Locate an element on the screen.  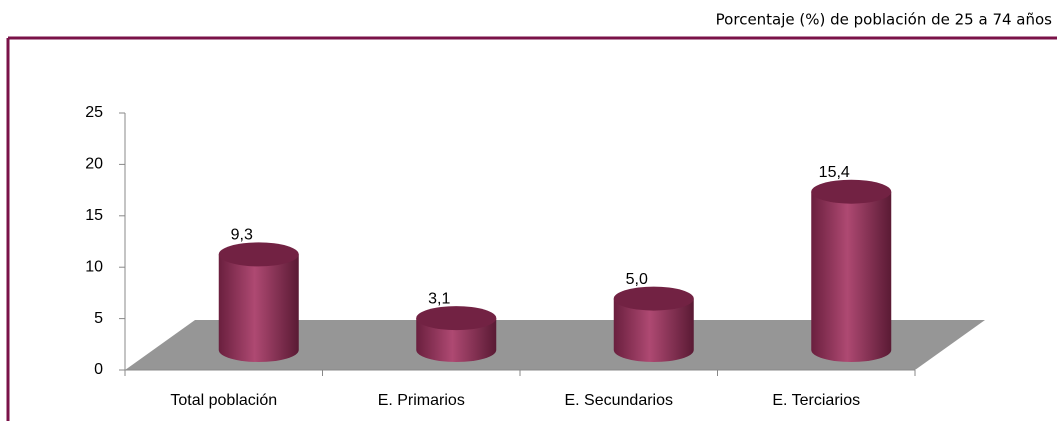
floor is located at coordinates (555, 345).